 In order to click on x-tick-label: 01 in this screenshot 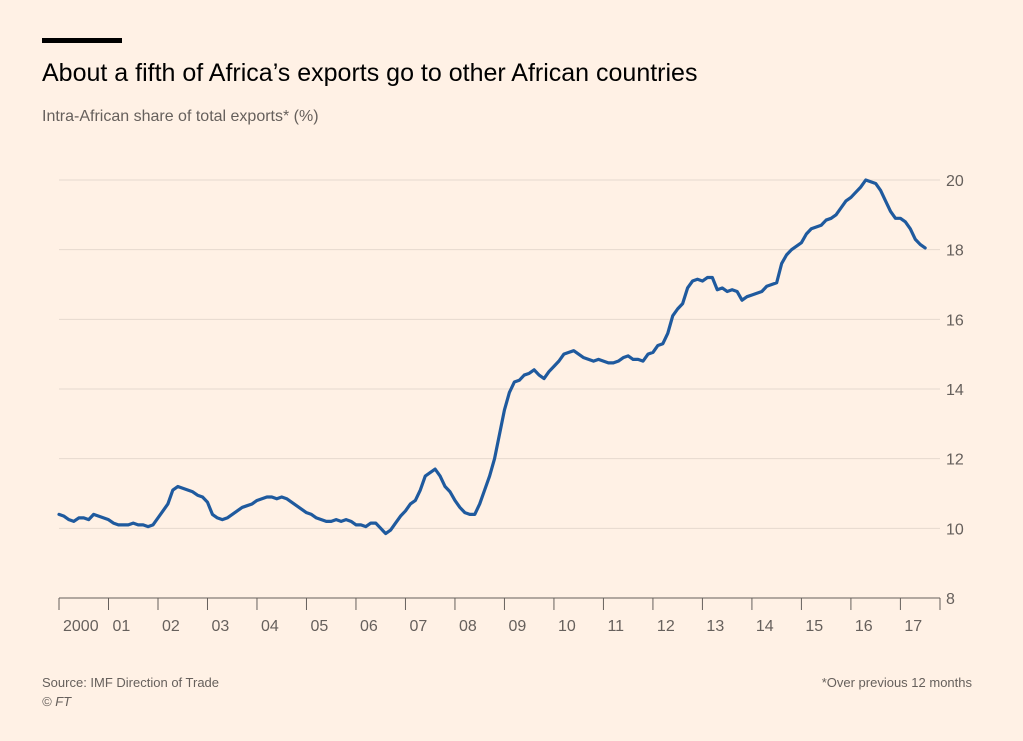, I will do `click(121, 626)`.